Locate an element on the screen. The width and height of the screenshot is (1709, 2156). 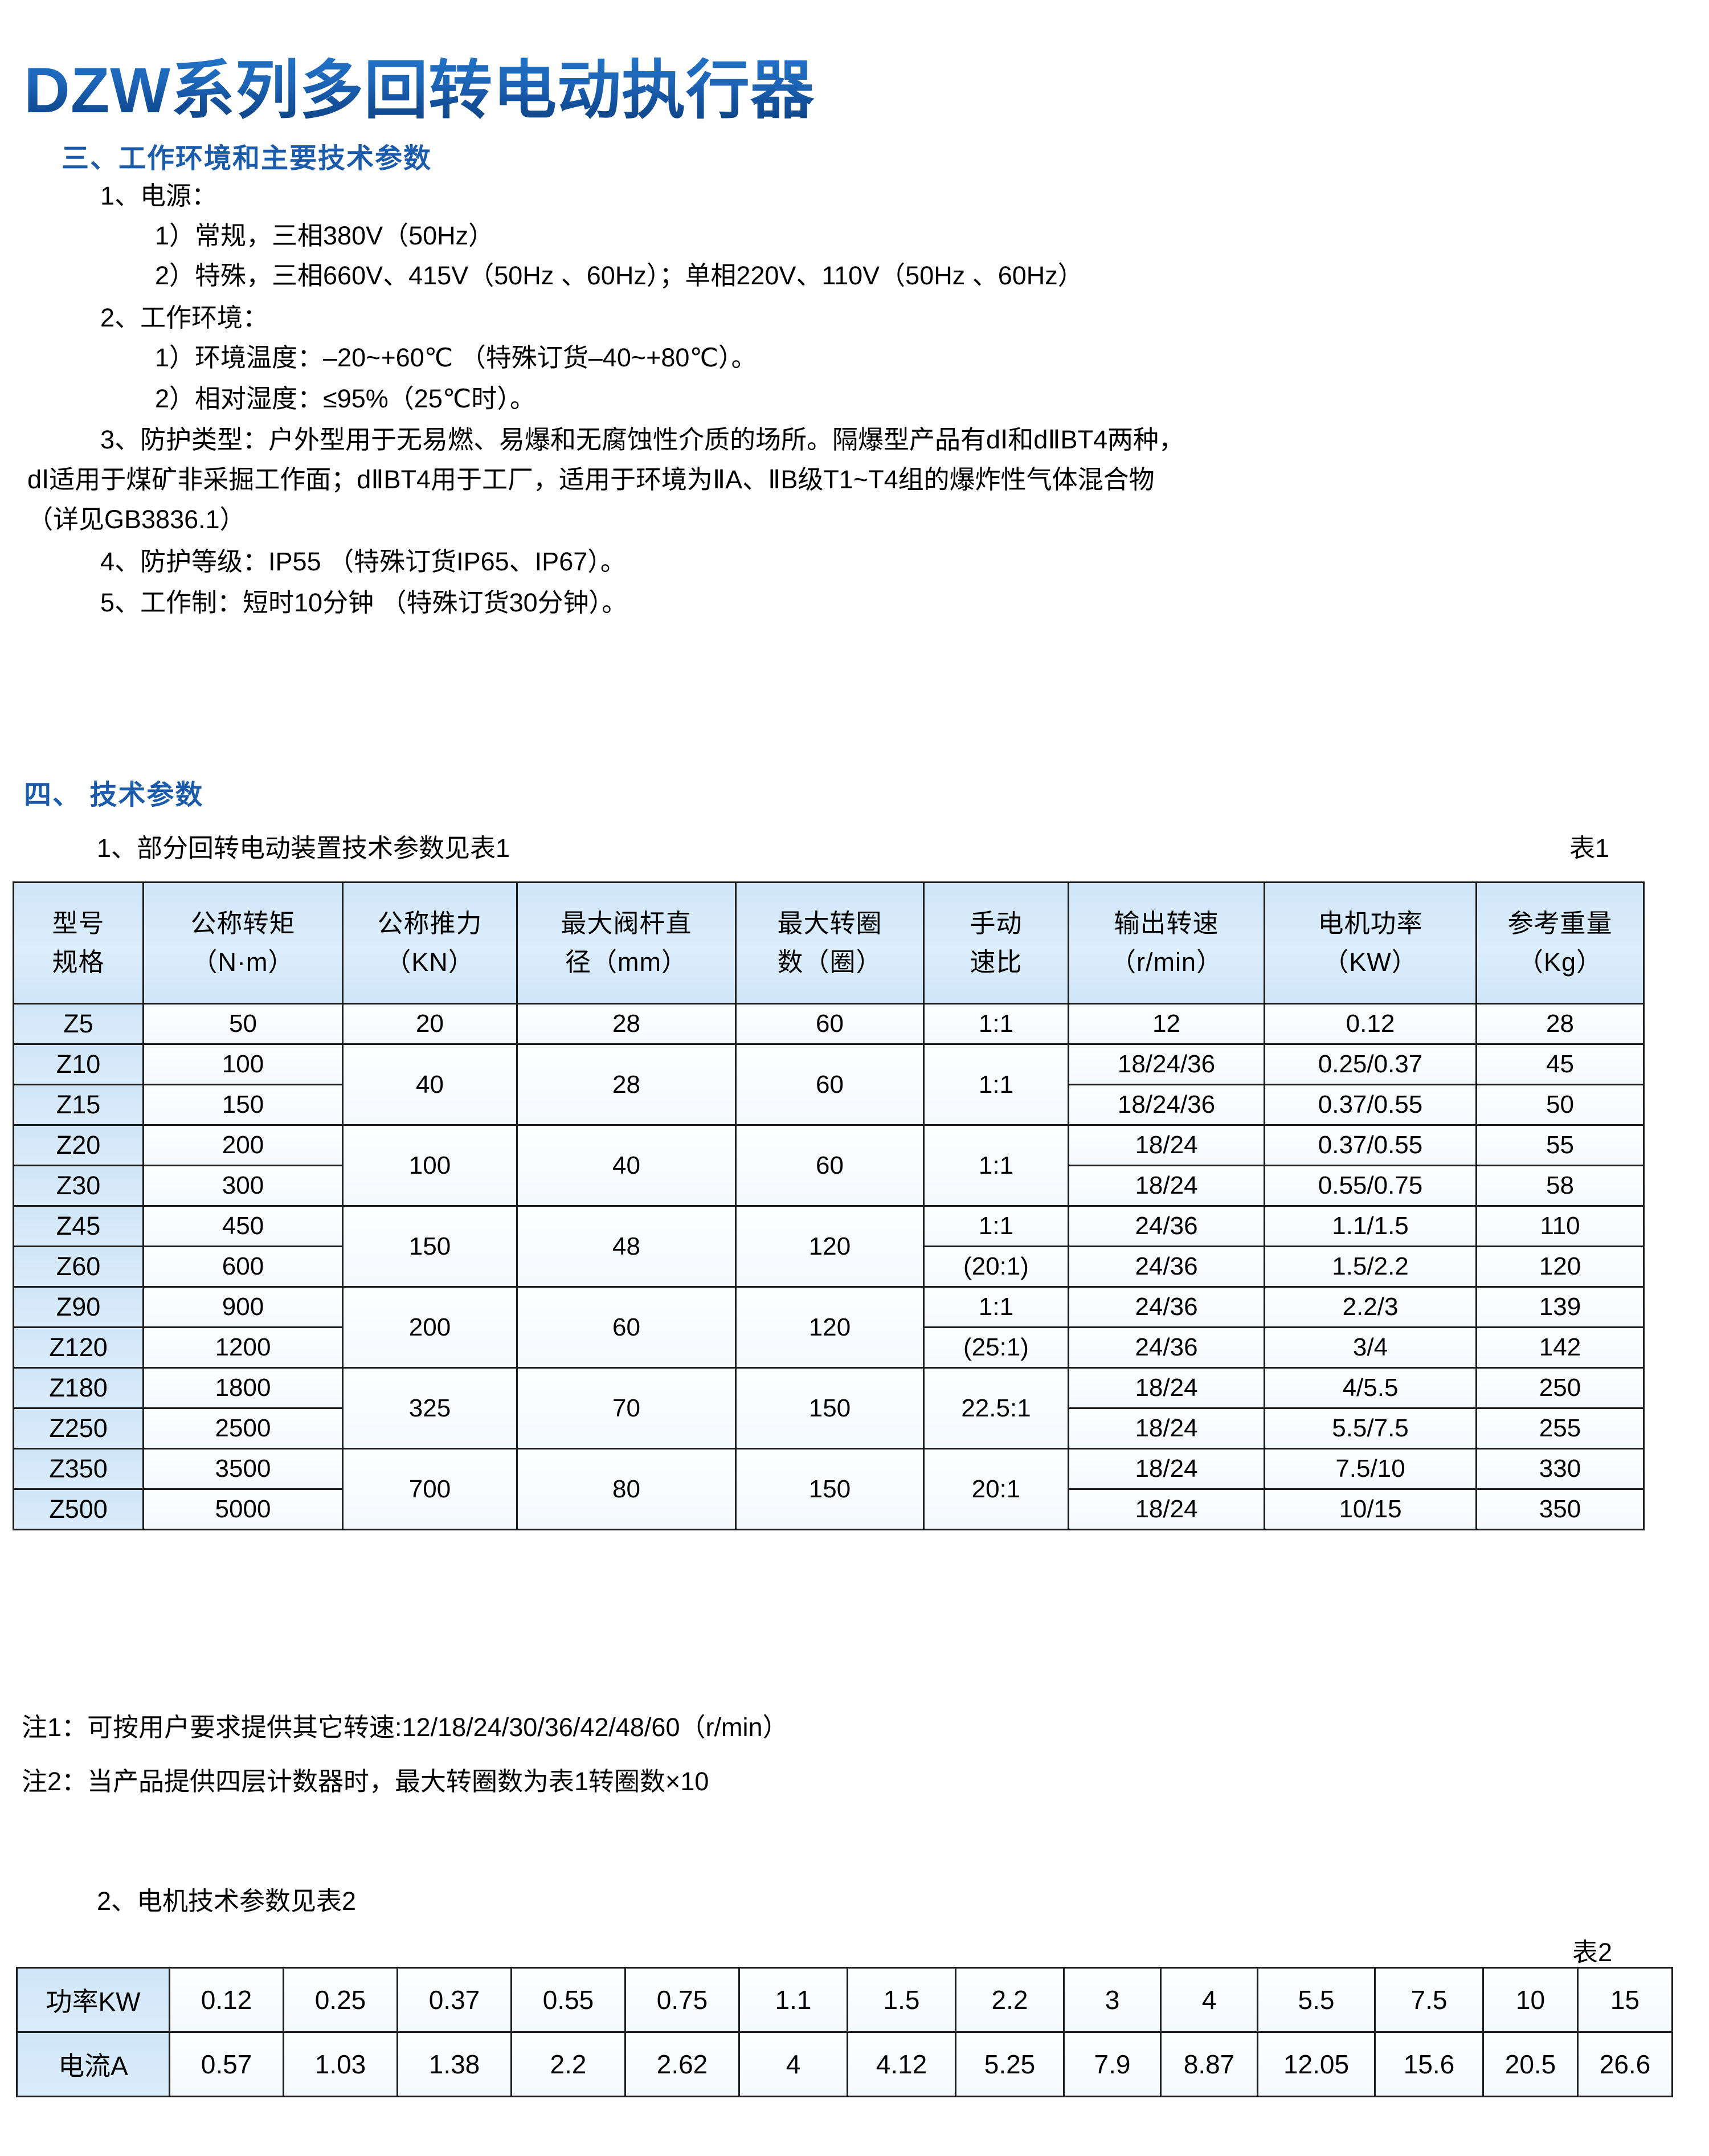
table-cell: 1.1 is located at coordinates (793, 2000).